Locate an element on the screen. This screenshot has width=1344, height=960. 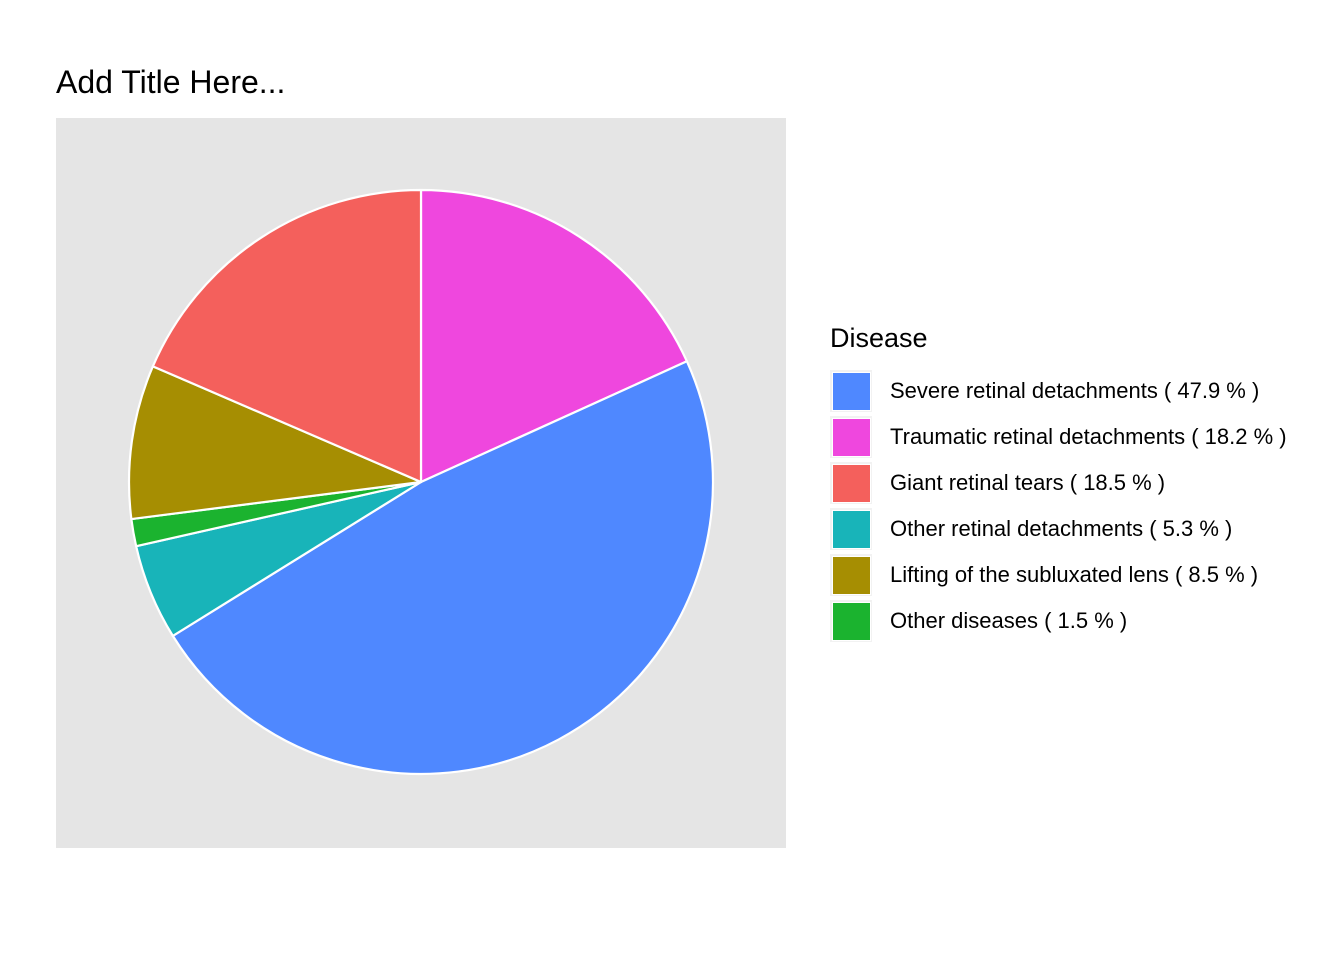
legend-label: Other diseases ( 1.5 % ) is located at coordinates (1009, 620).